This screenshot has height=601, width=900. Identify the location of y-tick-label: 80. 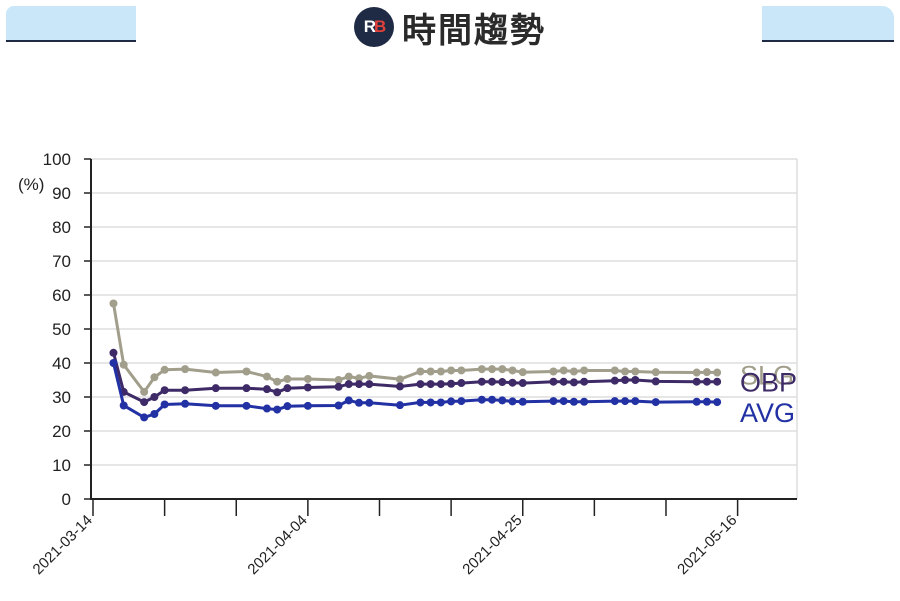
(61, 227).